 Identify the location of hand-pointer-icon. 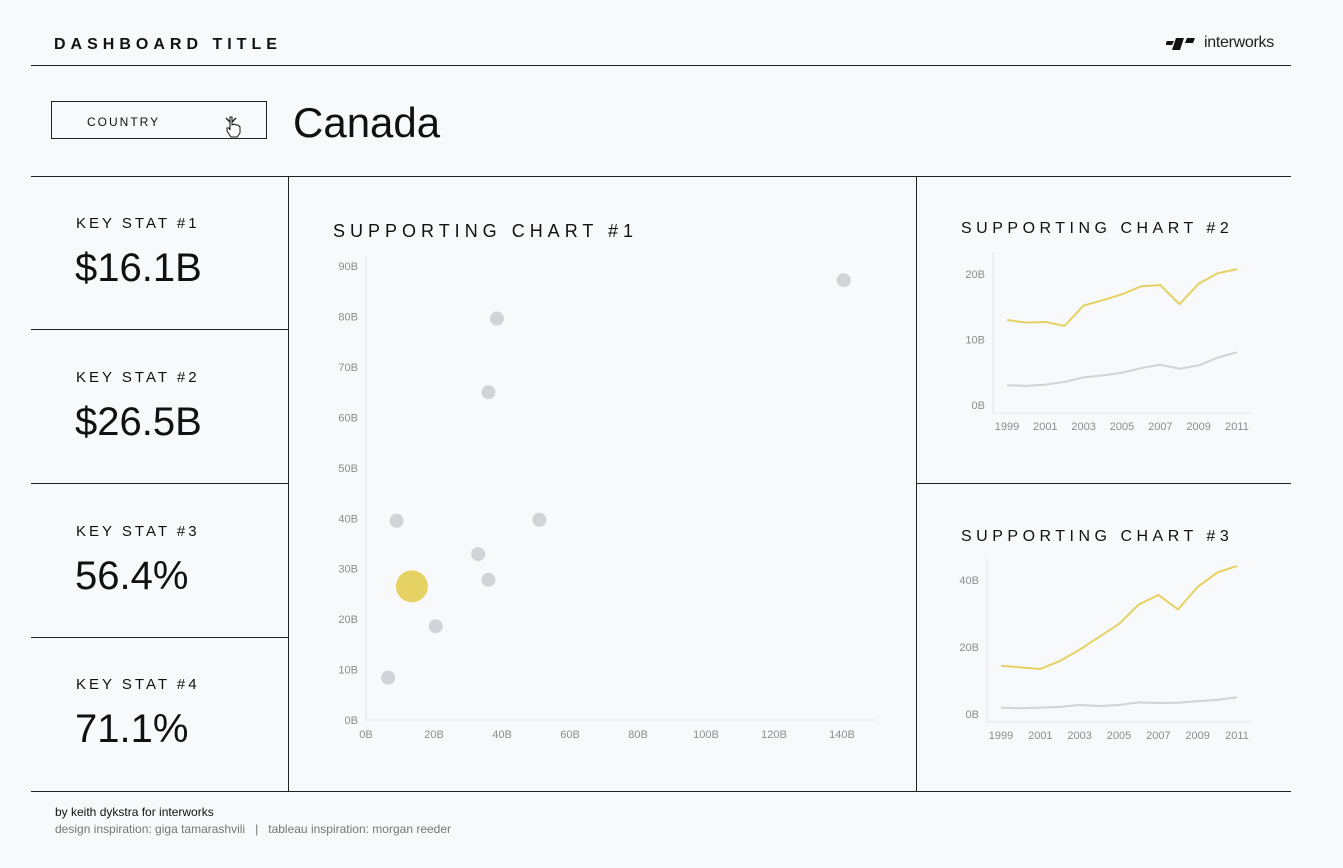
(233, 127).